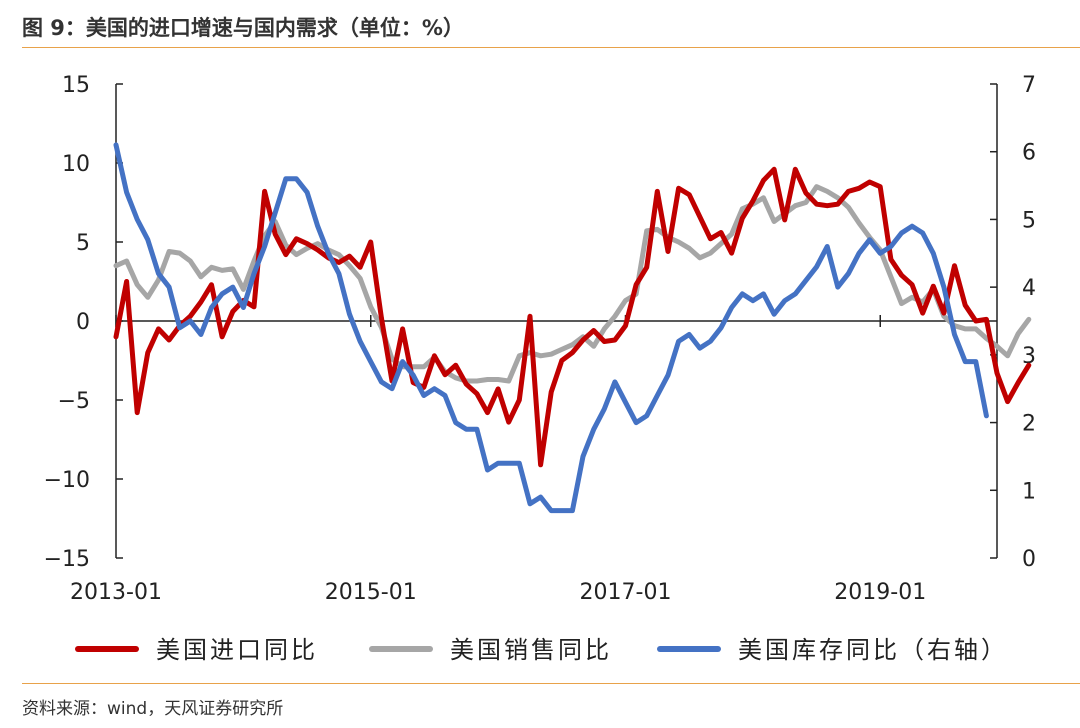 This screenshot has height=728, width=1080. Describe the element at coordinates (1029, 491) in the screenshot. I see `right-axis-tick-label: 1` at that location.